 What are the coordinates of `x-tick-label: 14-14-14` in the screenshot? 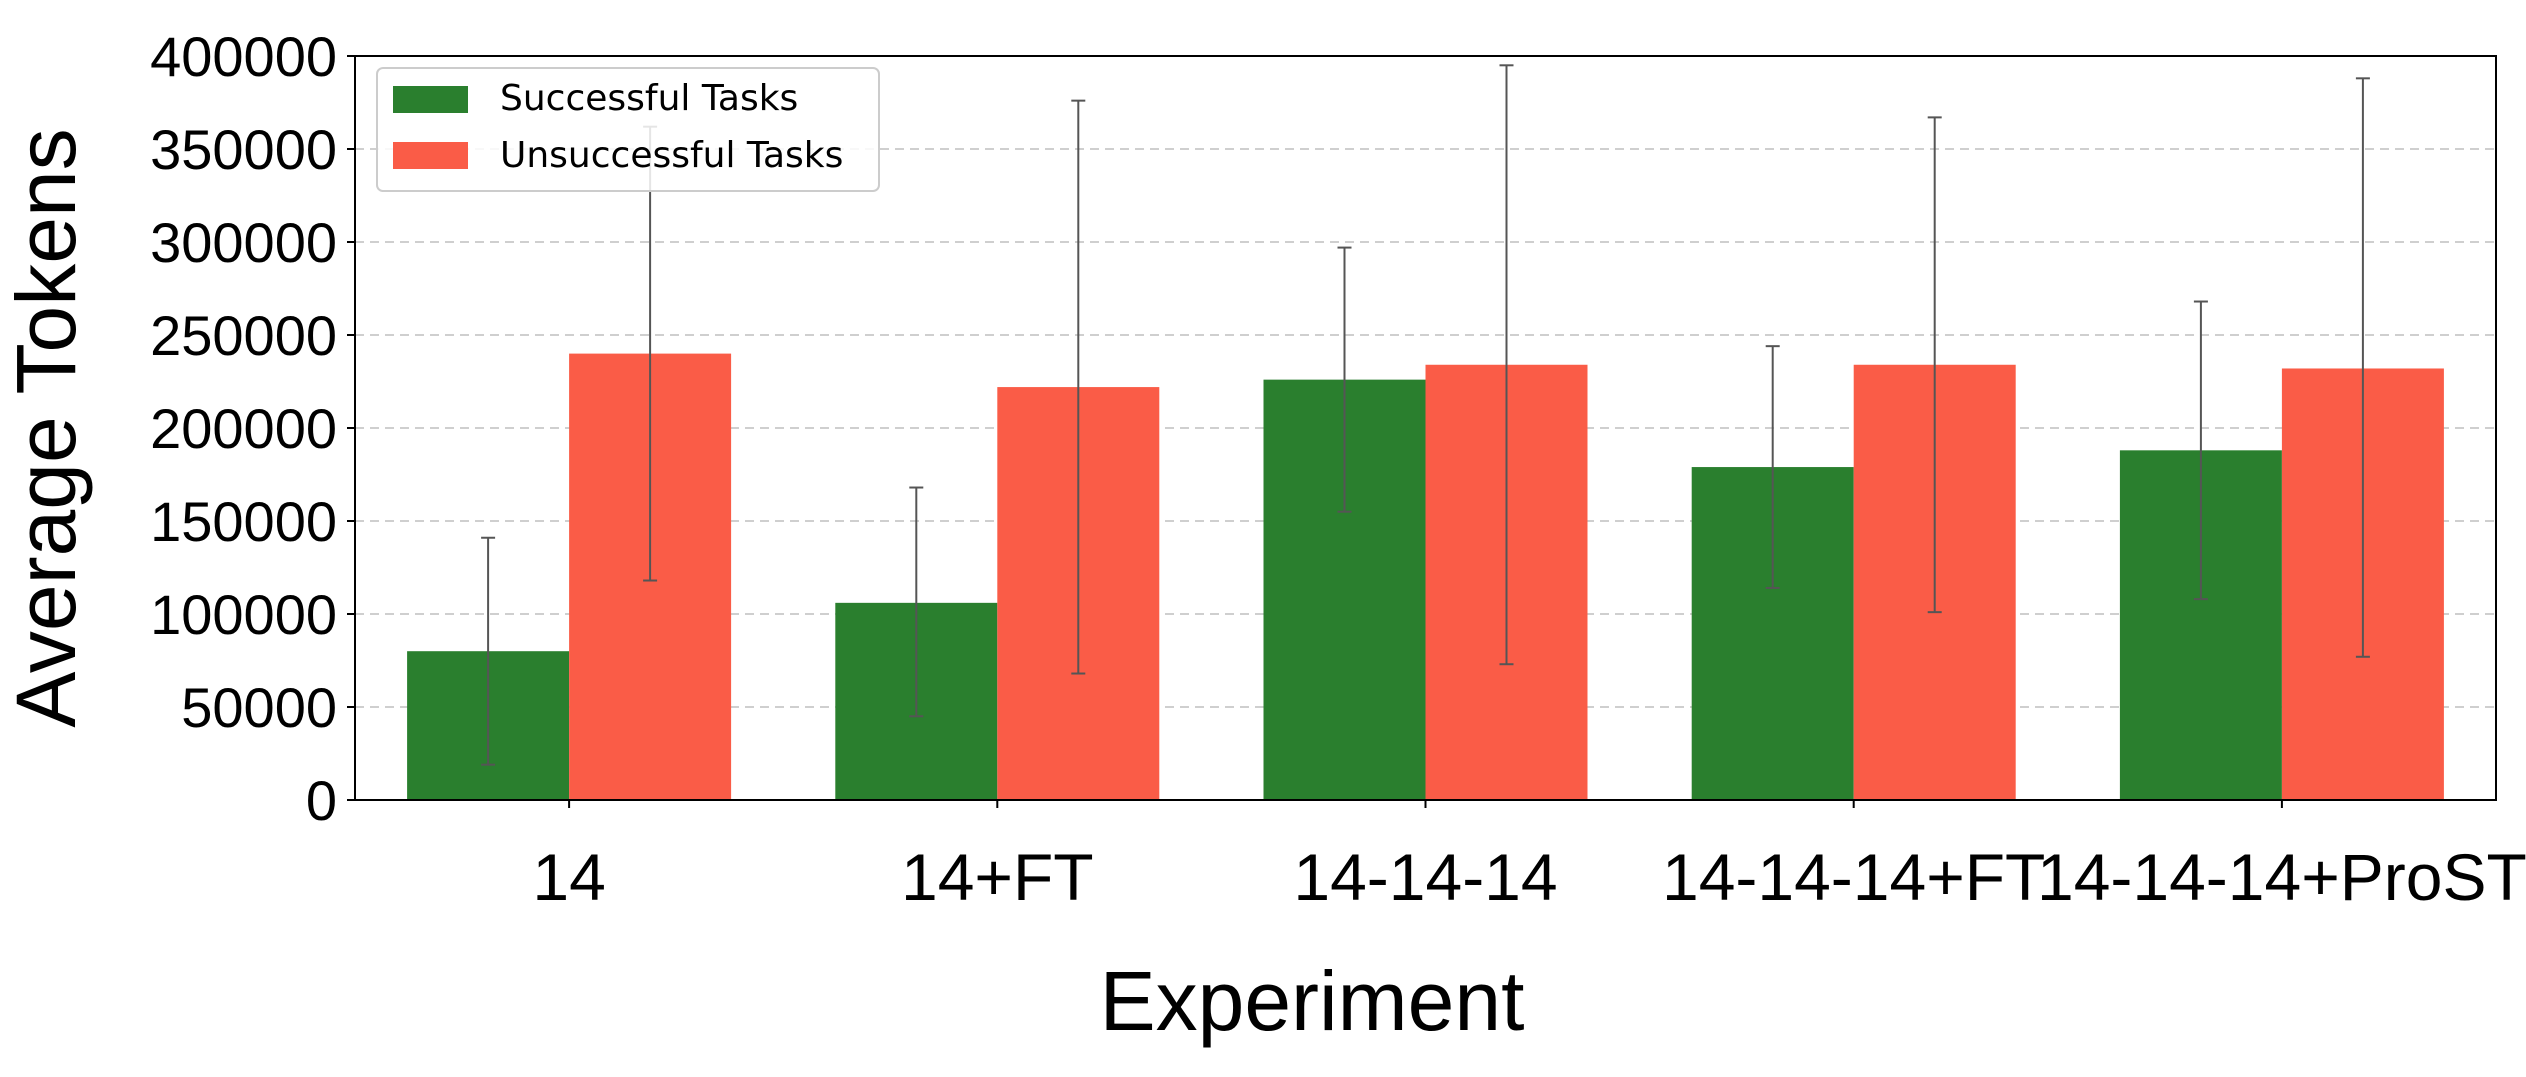 It's located at (1425, 877).